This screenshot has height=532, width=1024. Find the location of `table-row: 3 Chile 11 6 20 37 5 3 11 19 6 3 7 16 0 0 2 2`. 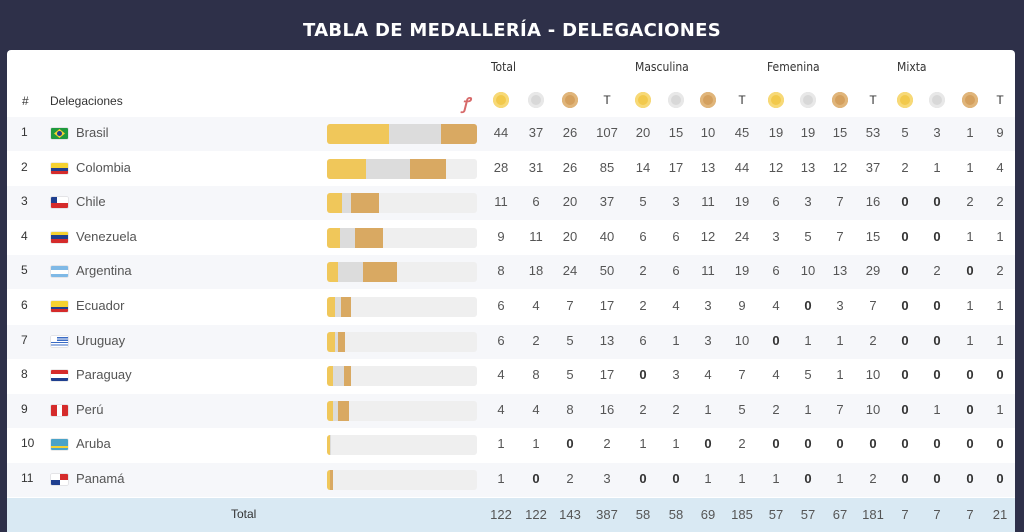

table-row: 3 Chile 11 6 20 37 5 3 11 19 6 3 7 16 0 0 2 2 is located at coordinates (511, 203).